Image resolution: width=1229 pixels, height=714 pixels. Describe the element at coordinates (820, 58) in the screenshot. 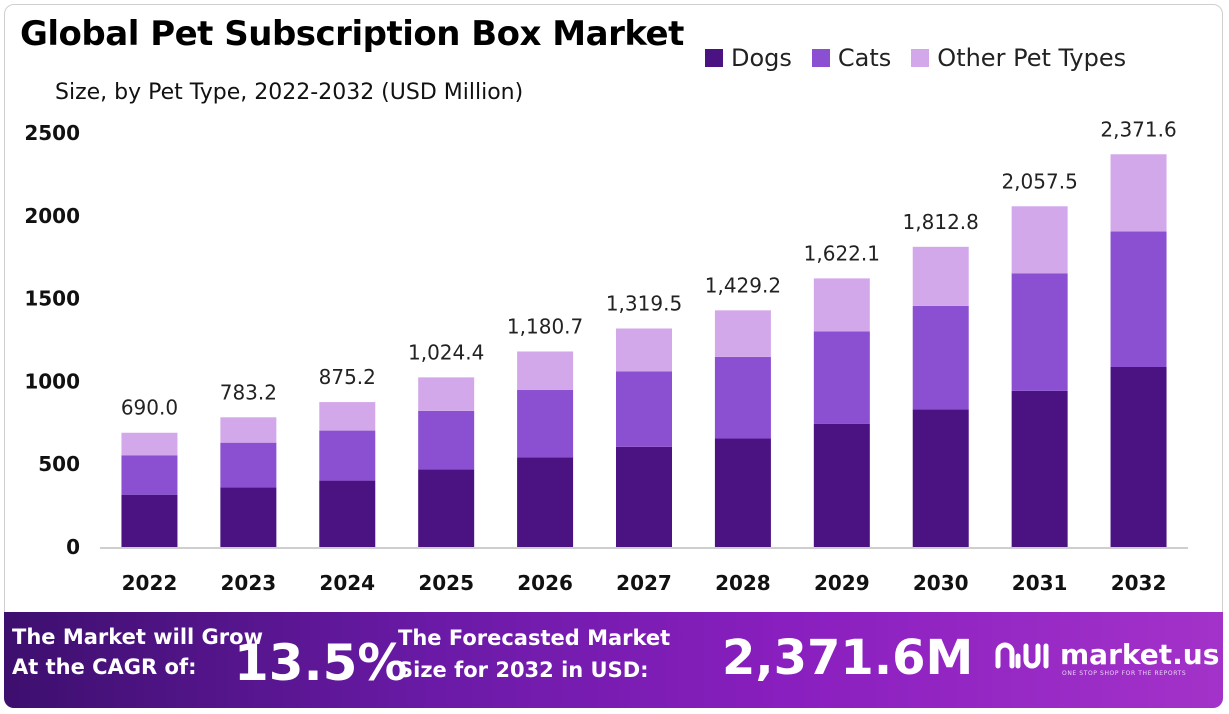

I see `legend-swatch-cats` at that location.